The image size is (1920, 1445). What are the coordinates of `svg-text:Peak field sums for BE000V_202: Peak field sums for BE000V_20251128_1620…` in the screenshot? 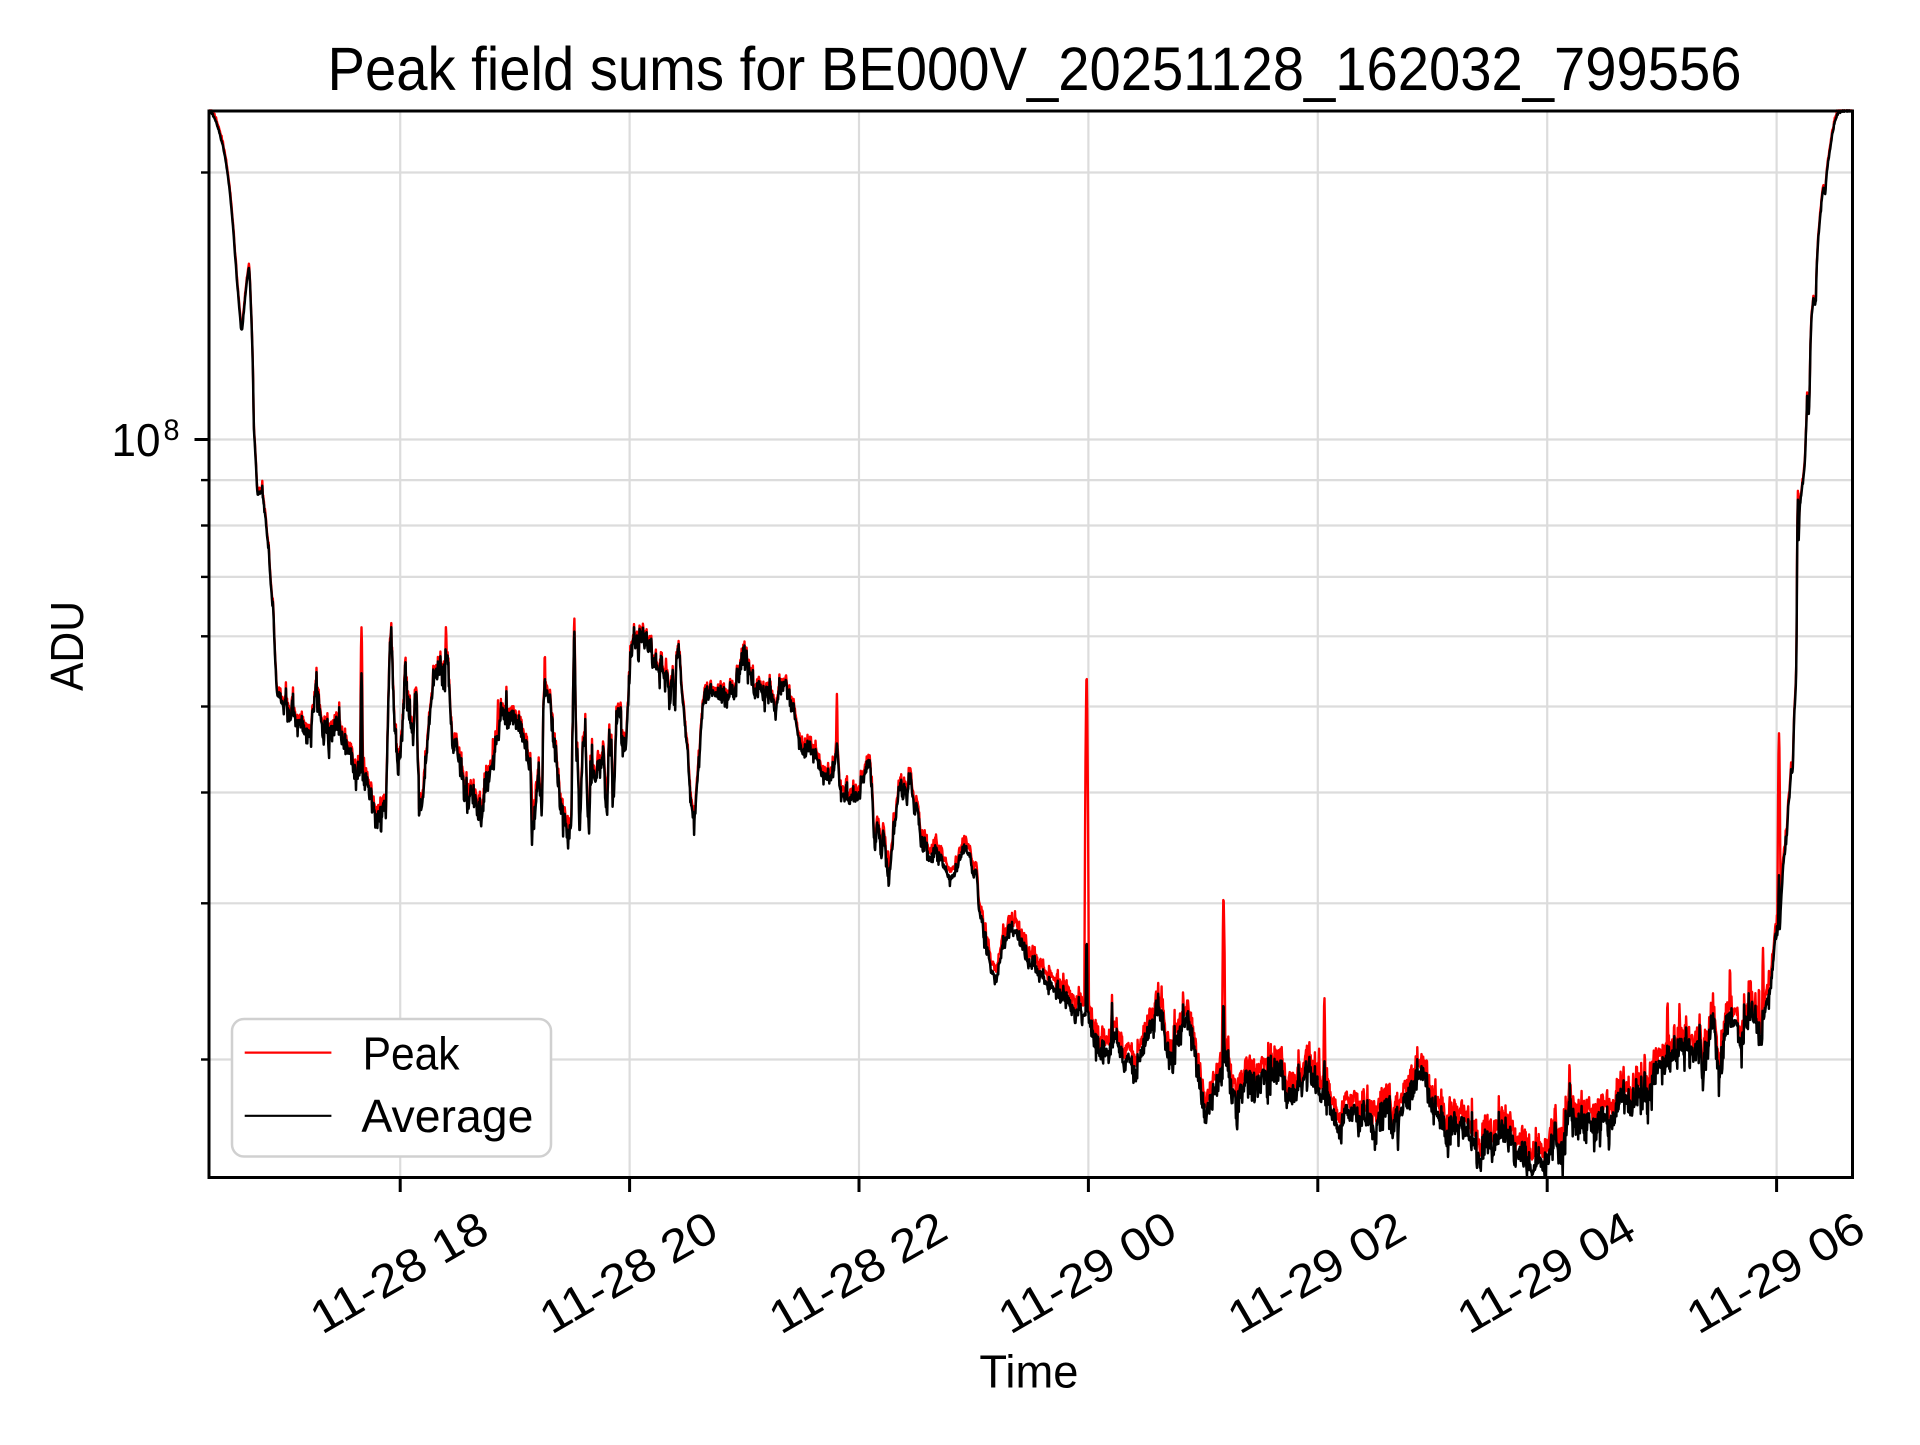 It's located at (1035, 69).